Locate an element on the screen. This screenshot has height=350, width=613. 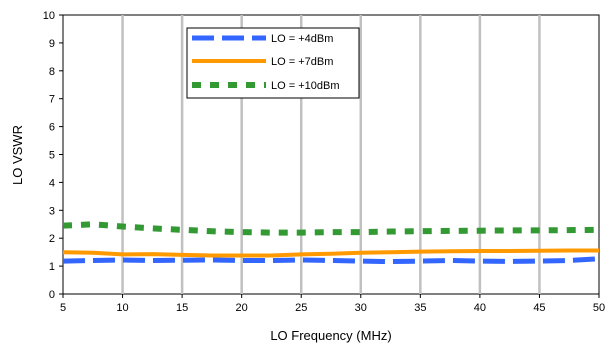
legend: LO = +4dBm LO = +7dBm LO = +10dBm is located at coordinates (273, 63).